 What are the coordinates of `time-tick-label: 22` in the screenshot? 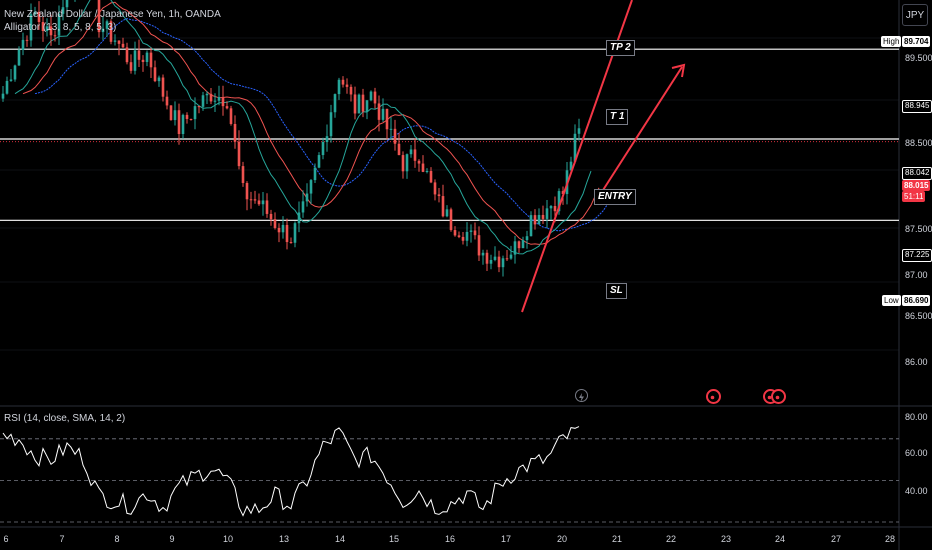 It's located at (671, 539).